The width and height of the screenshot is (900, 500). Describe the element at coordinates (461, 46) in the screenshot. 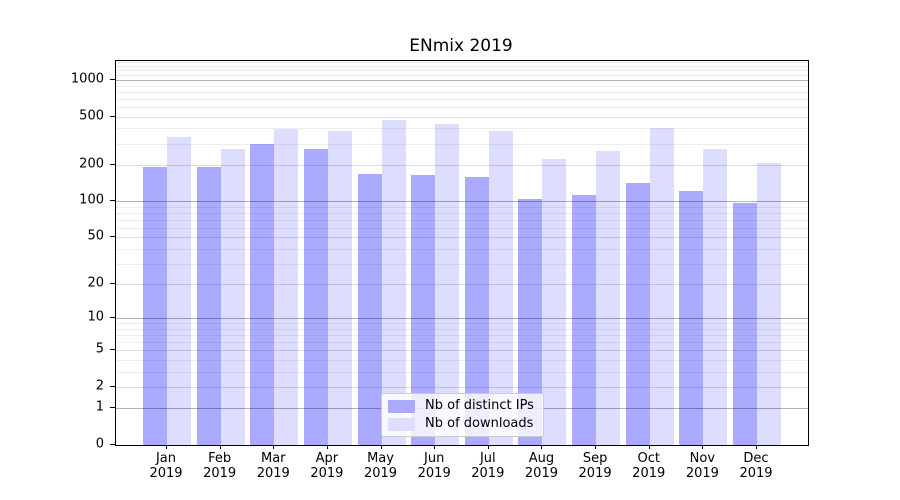

I see `chart-title: ENmix 2019` at that location.